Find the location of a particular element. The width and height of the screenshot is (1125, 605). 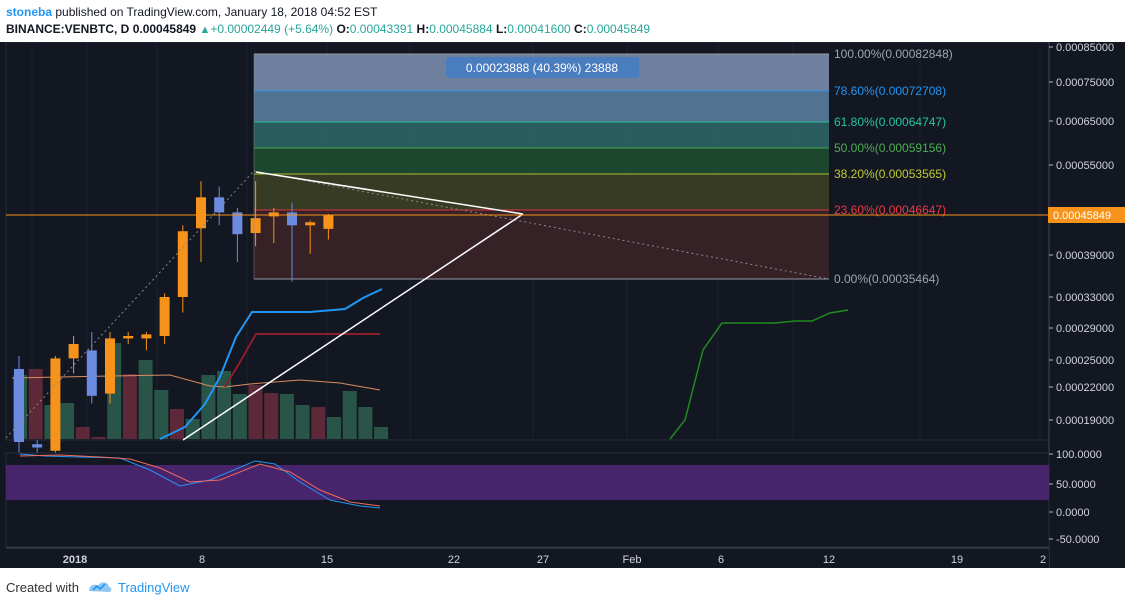

fib-level-label: 50.00%(0.00059156) is located at coordinates (890, 148).